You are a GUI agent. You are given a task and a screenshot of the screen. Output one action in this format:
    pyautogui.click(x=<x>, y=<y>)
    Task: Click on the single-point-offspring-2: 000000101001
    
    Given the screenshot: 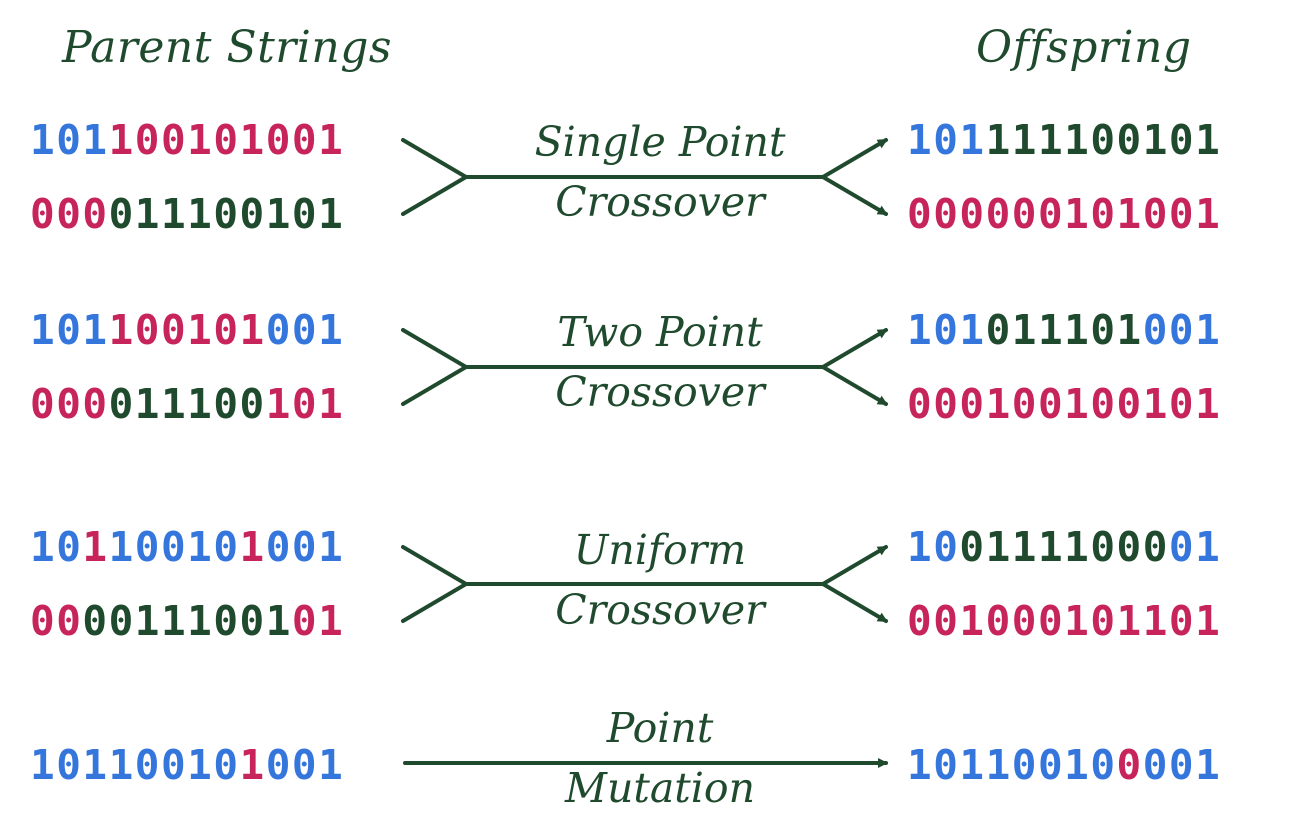 What is the action you would take?
    pyautogui.click(x=1064, y=214)
    